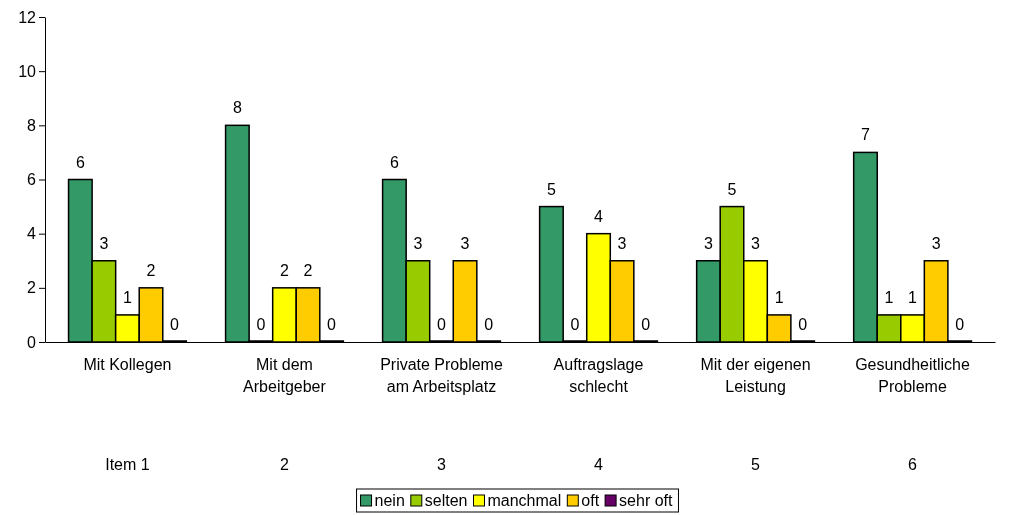 This screenshot has height=515, width=1035. Describe the element at coordinates (865, 135) in the screenshot. I see `data-label: 7` at that location.